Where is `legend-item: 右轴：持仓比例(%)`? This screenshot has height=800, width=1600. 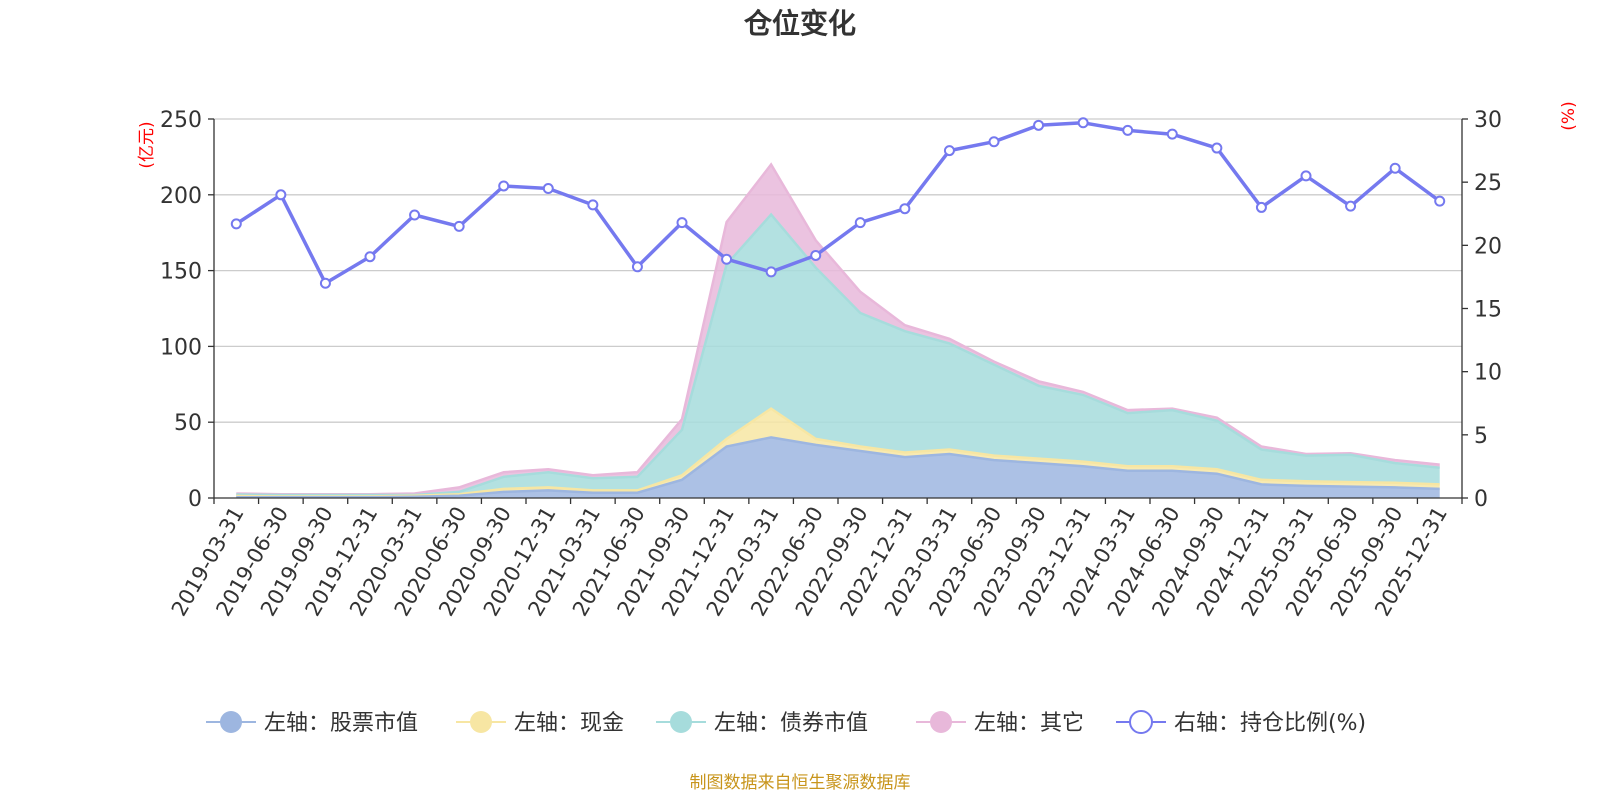 legend-item: 右轴：持仓比例(%) is located at coordinates (1241, 723).